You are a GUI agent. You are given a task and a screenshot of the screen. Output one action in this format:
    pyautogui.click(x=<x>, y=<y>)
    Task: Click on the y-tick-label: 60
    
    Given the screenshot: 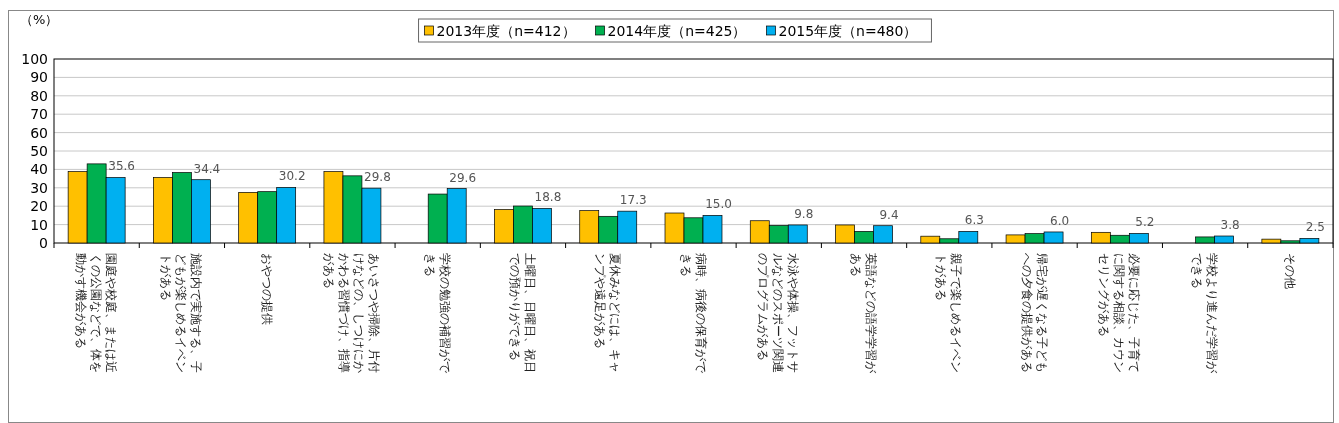 What is the action you would take?
    pyautogui.click(x=39, y=132)
    